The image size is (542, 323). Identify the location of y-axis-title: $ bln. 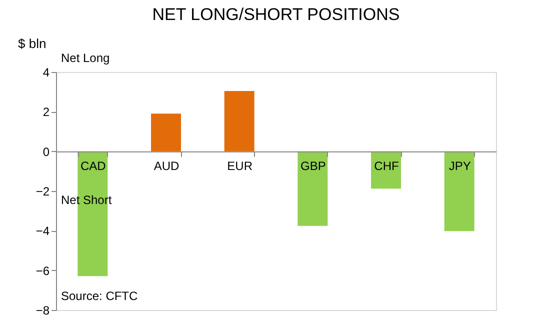
(32, 43).